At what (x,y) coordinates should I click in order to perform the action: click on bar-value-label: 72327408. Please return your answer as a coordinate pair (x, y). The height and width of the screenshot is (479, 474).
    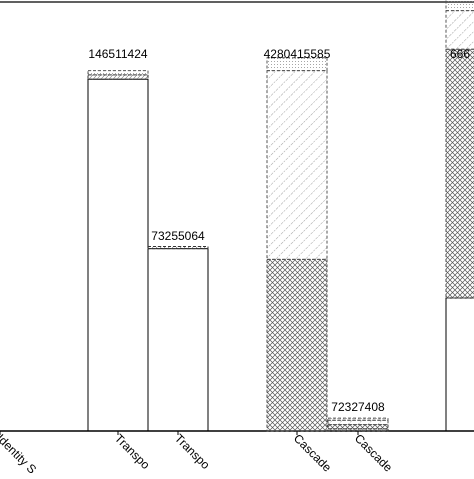
    Looking at the image, I should click on (358, 407).